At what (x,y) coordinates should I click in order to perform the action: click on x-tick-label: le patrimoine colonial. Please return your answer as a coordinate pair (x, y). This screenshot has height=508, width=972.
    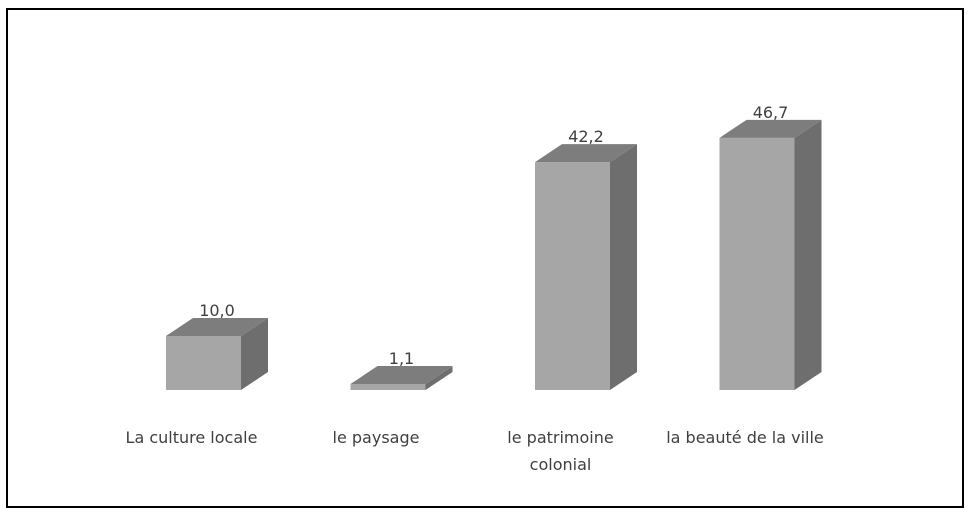
    Looking at the image, I should click on (560, 451).